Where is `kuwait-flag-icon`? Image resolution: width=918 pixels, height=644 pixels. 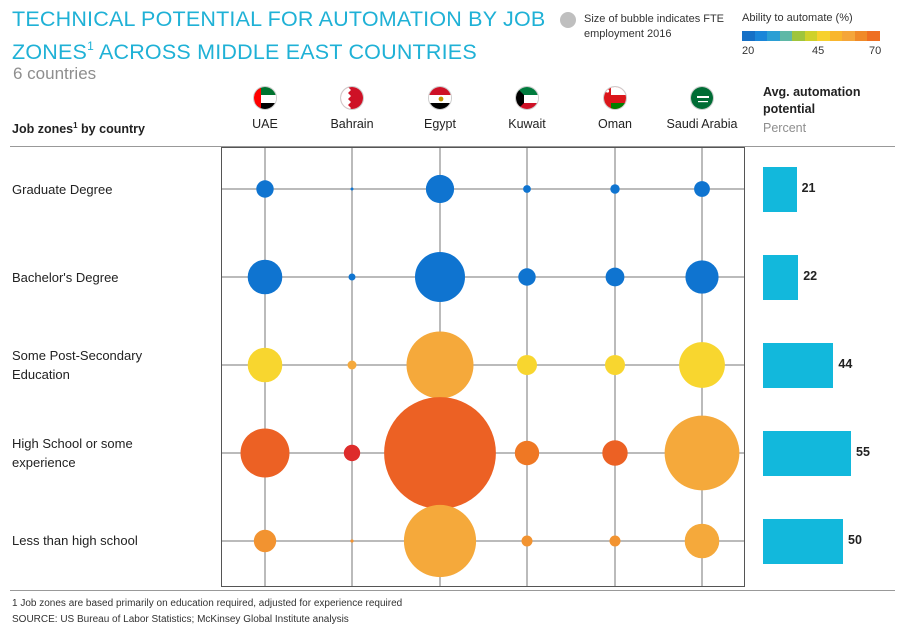
kuwait-flag-icon is located at coordinates (527, 98).